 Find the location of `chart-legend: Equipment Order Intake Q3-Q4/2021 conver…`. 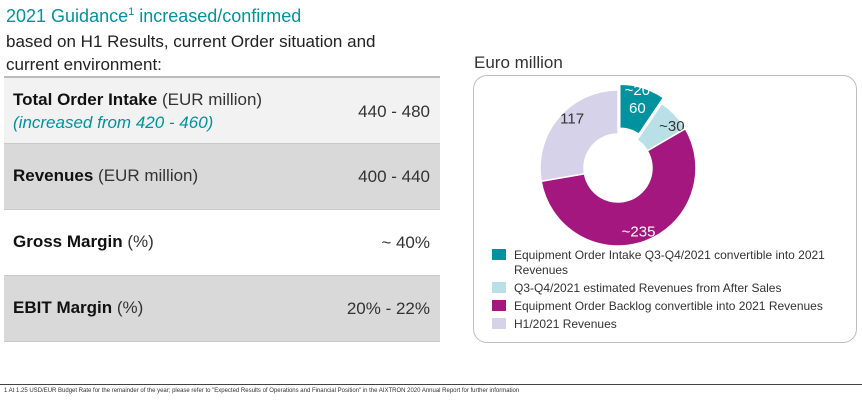

chart-legend: Equipment Order Intake Q3-Q4/2021 conver… is located at coordinates (670, 291).